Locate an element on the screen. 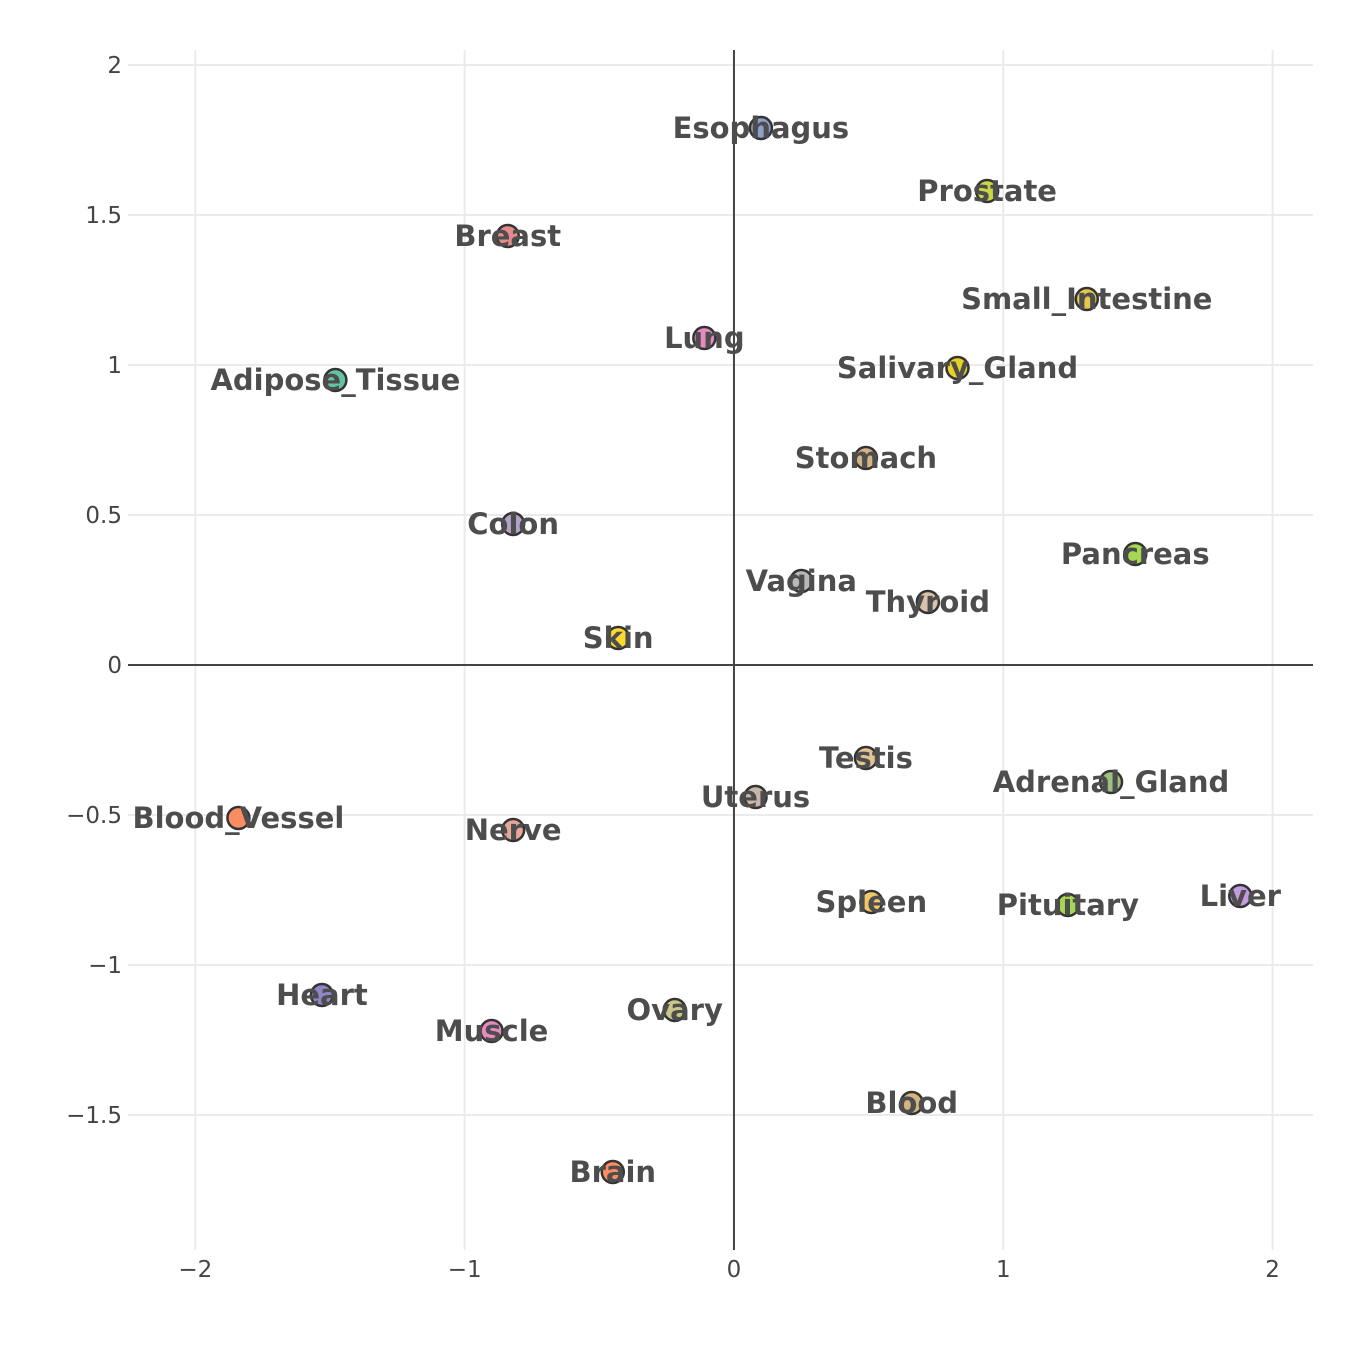 Image resolution: width=1345 pixels, height=1345 pixels. point-pituitary is located at coordinates (1068, 905).